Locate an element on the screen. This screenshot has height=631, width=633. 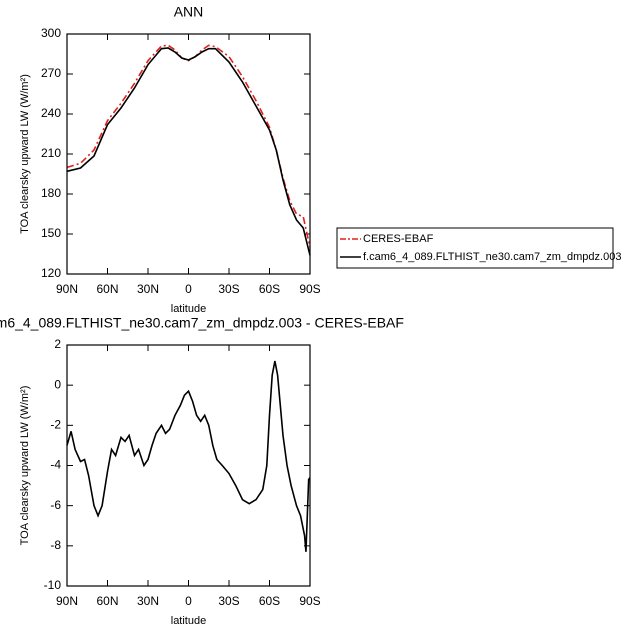
y-tick-label: 0 is located at coordinates (57, 384).